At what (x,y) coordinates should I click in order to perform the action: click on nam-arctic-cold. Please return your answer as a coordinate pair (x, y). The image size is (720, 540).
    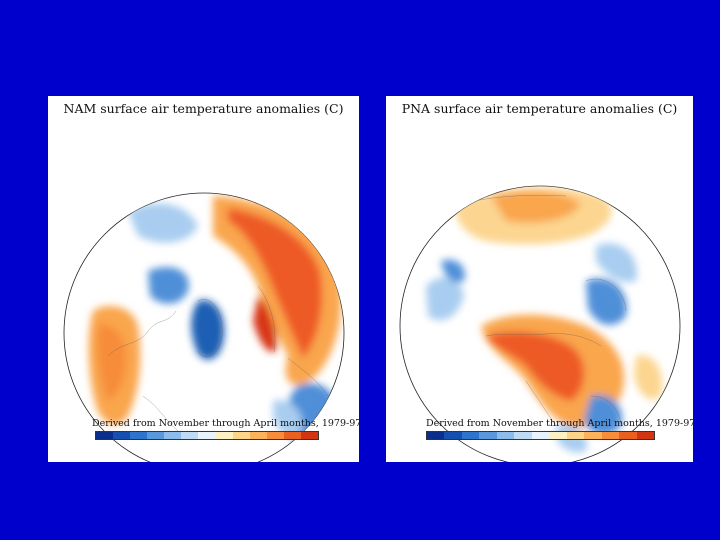
    Looking at the image, I should click on (168, 285).